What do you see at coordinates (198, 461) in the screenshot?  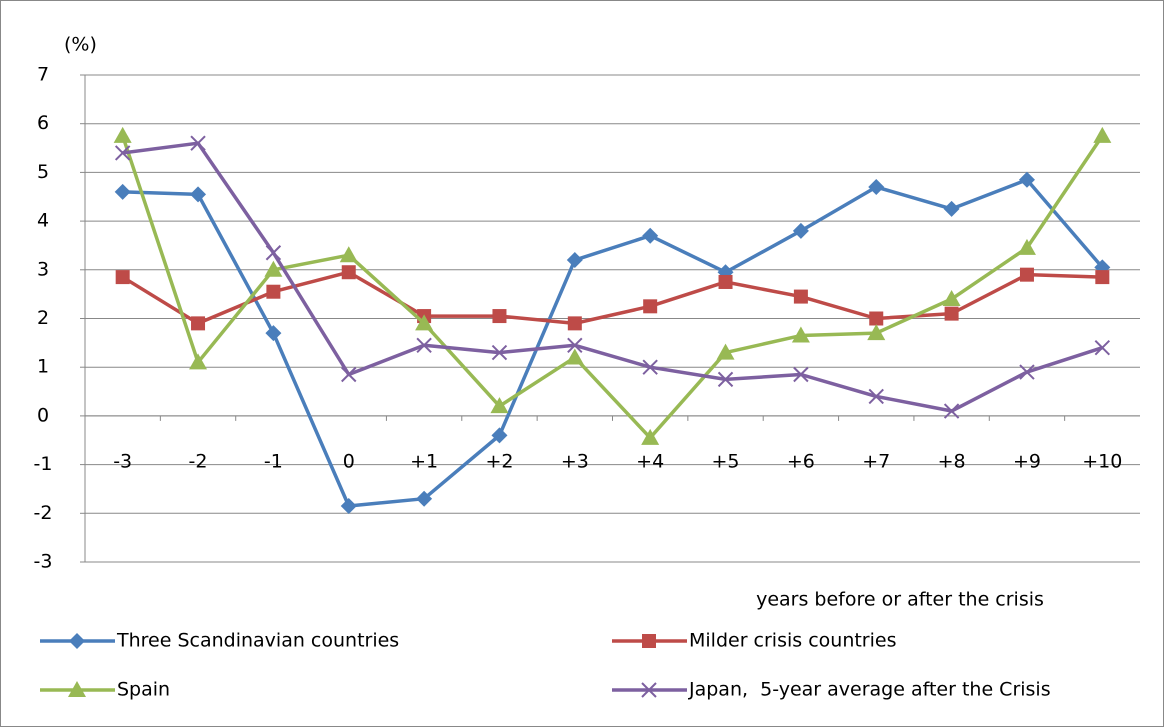 I see `x-tick-label: -2` at bounding box center [198, 461].